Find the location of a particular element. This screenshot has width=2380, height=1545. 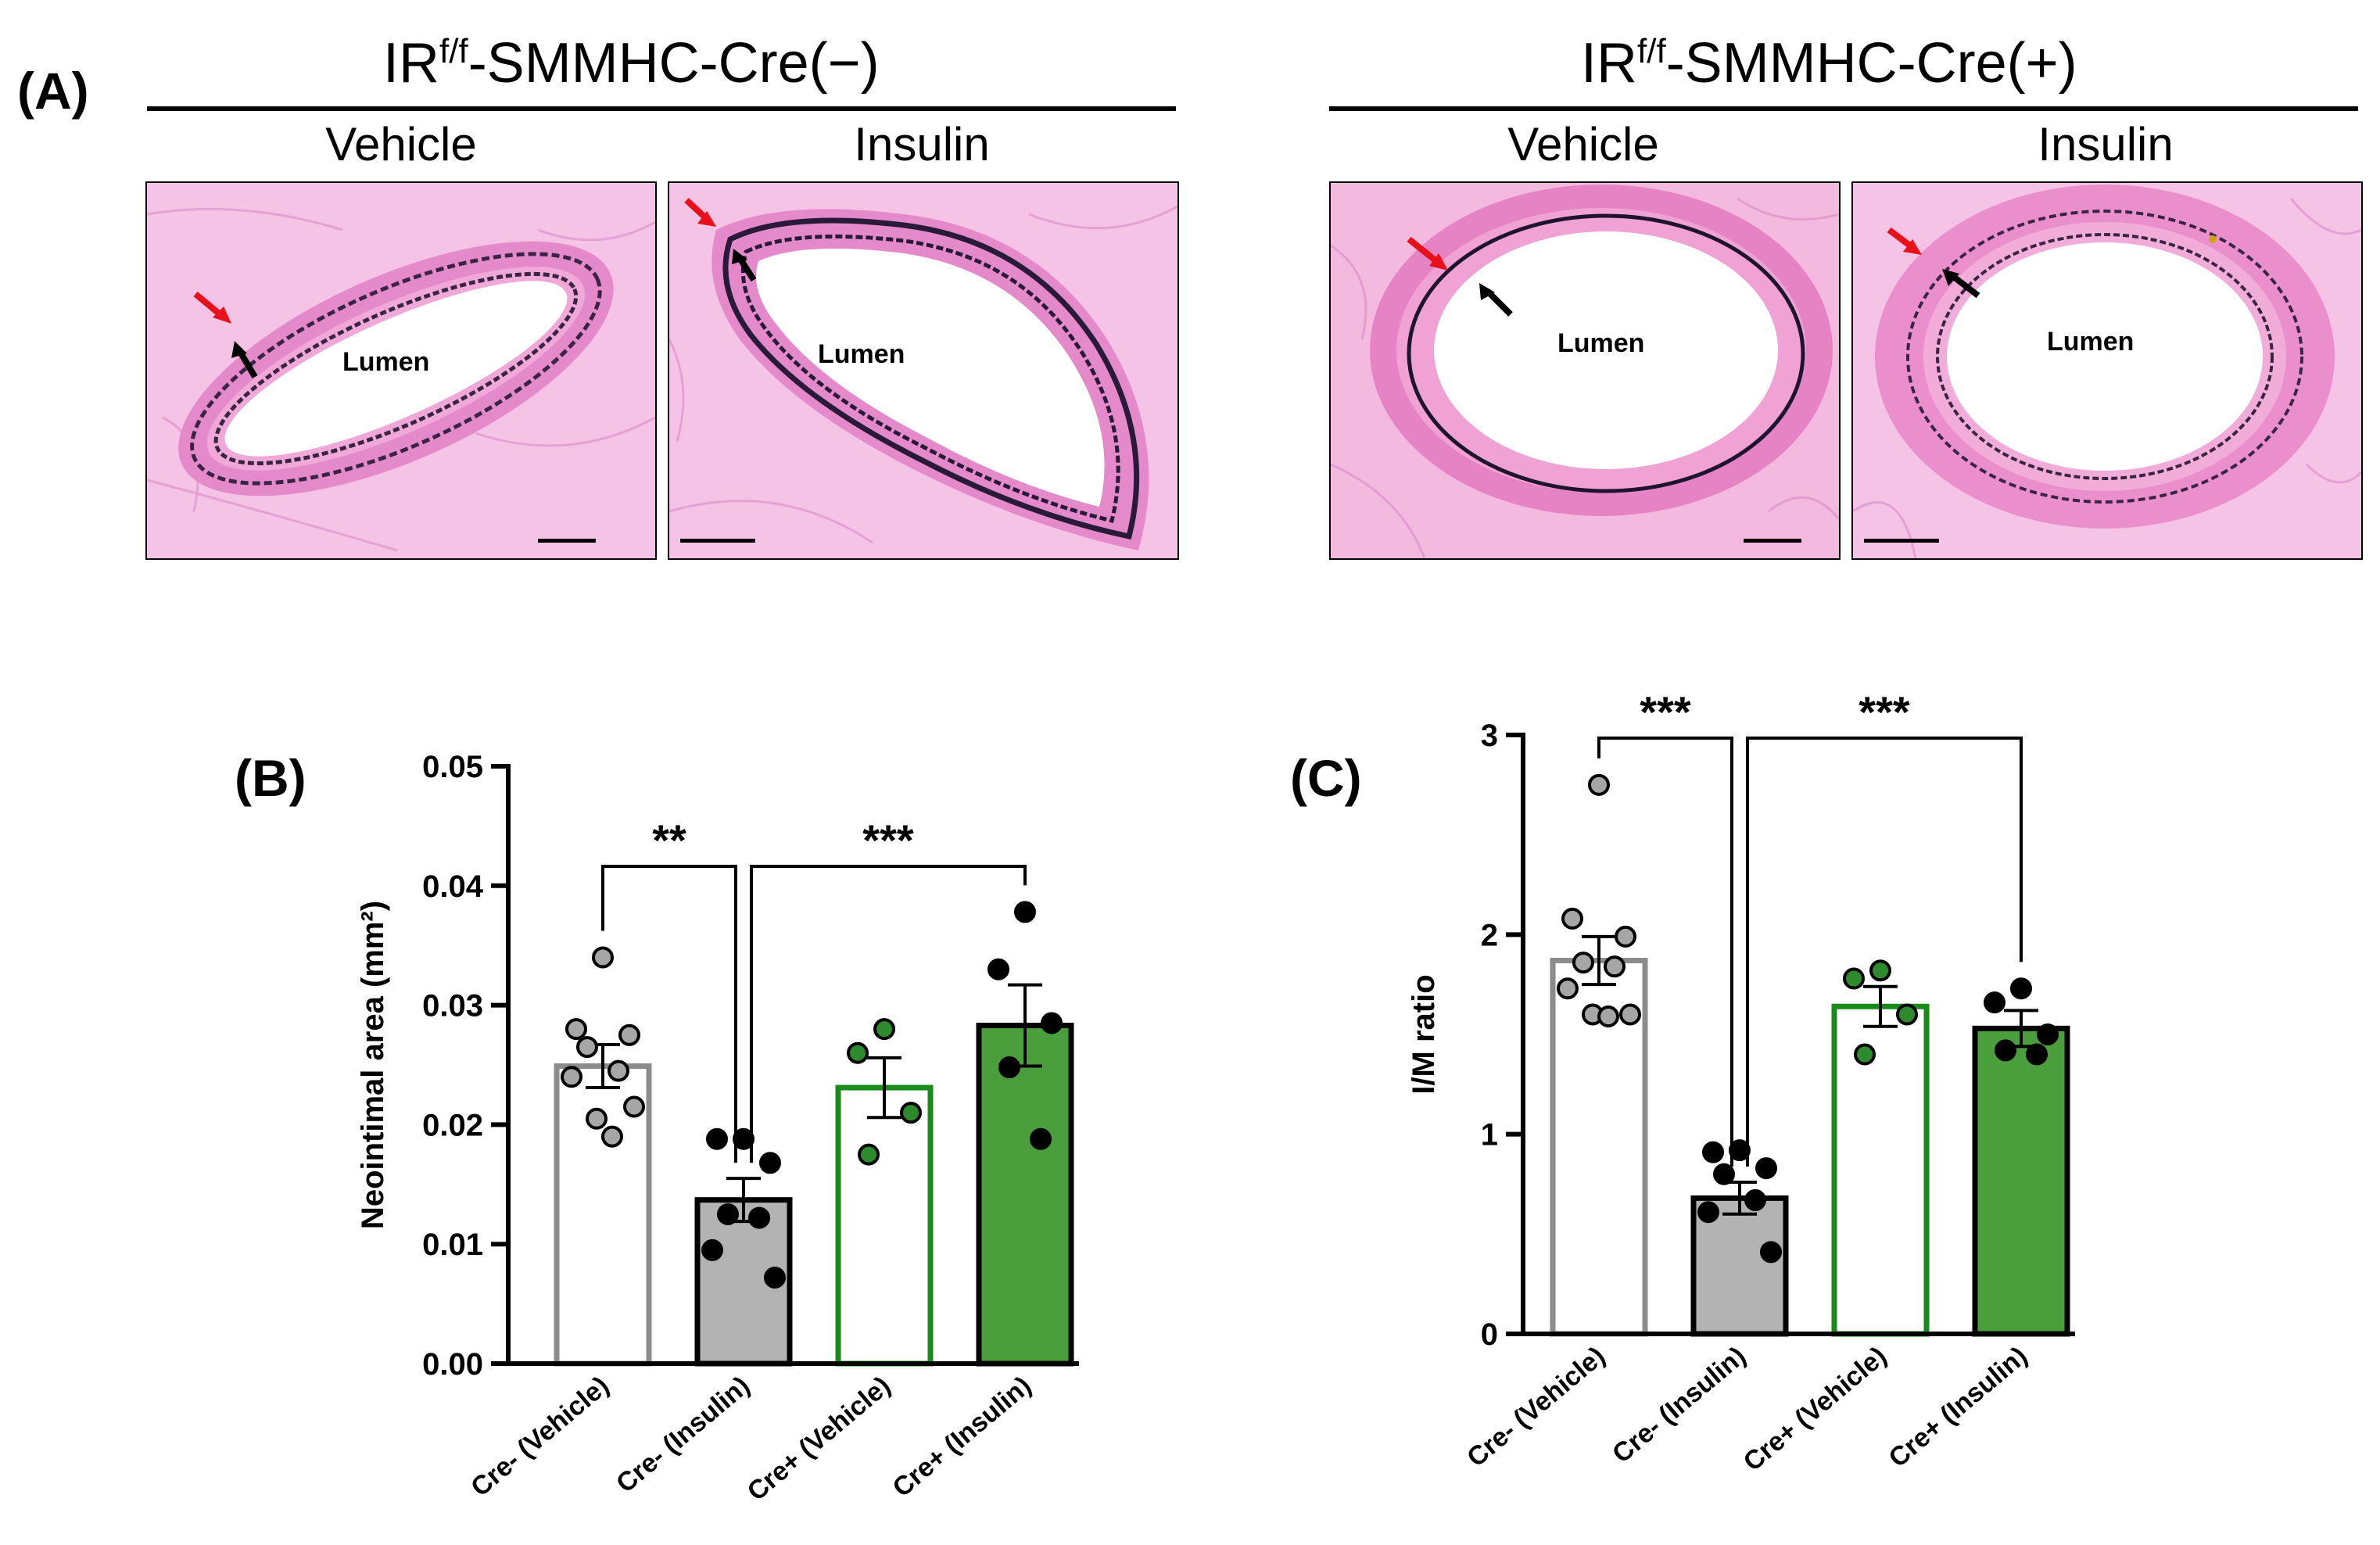

panel-label: (B) is located at coordinates (270, 778).